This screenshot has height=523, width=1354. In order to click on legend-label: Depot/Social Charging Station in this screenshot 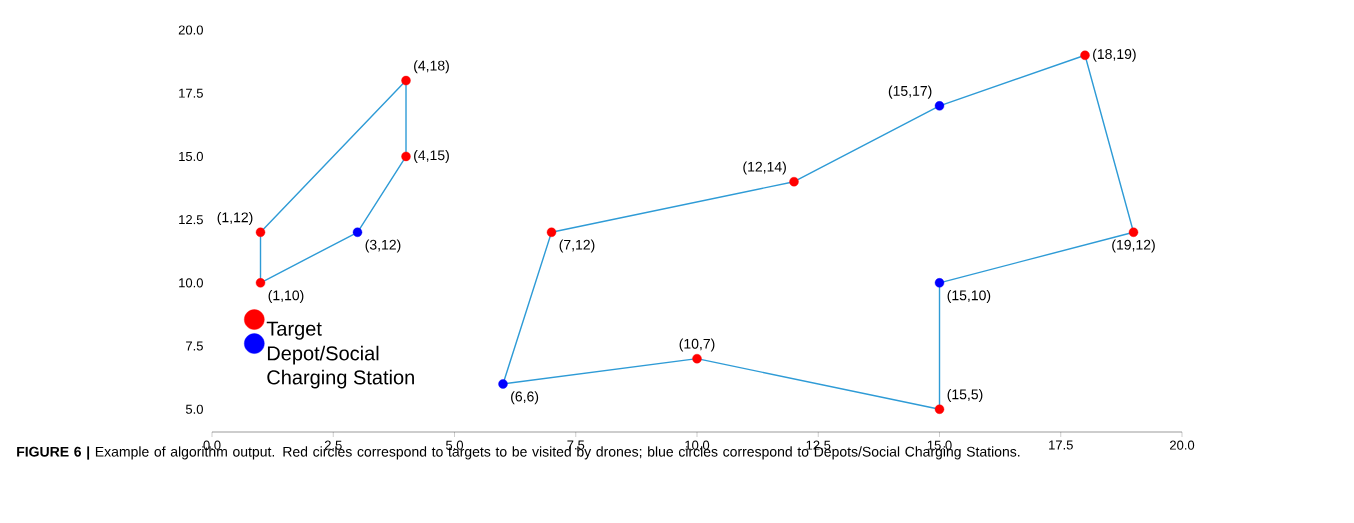, I will do `click(340, 367)`.